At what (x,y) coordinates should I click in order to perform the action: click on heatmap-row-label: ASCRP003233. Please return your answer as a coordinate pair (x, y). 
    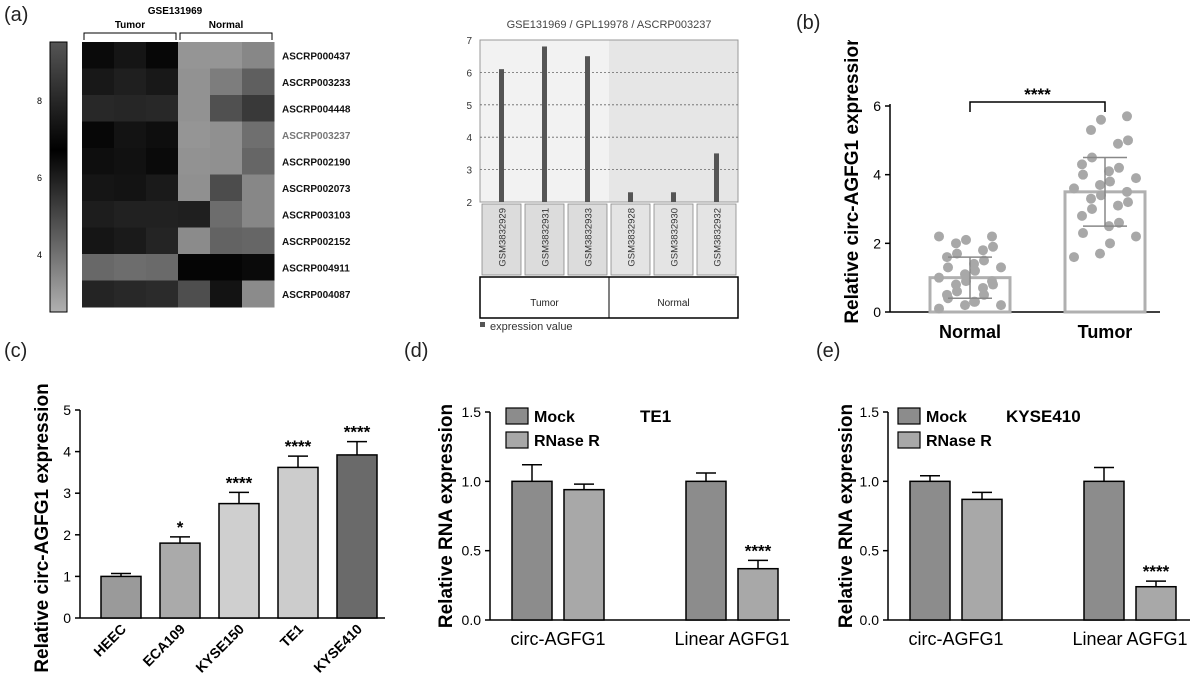
    Looking at the image, I should click on (316, 83).